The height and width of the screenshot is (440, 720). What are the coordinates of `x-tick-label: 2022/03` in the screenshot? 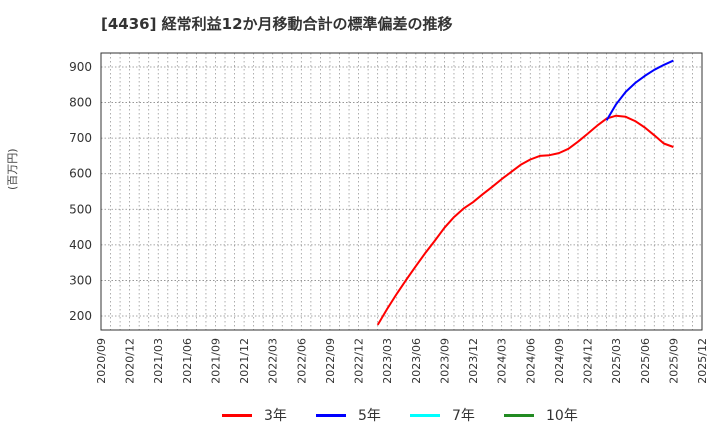 It's located at (273, 361).